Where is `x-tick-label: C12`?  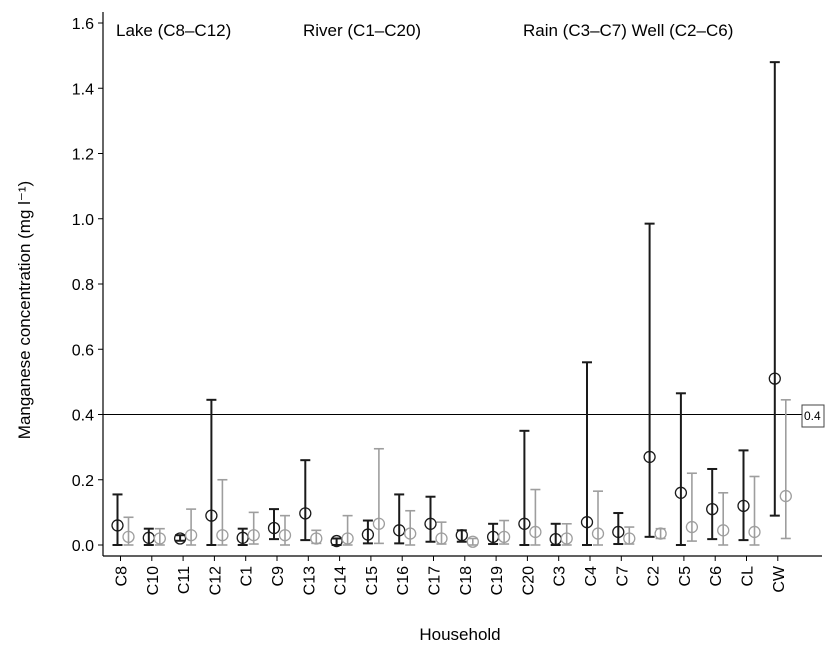
x-tick-label: C12 is located at coordinates (215, 580).